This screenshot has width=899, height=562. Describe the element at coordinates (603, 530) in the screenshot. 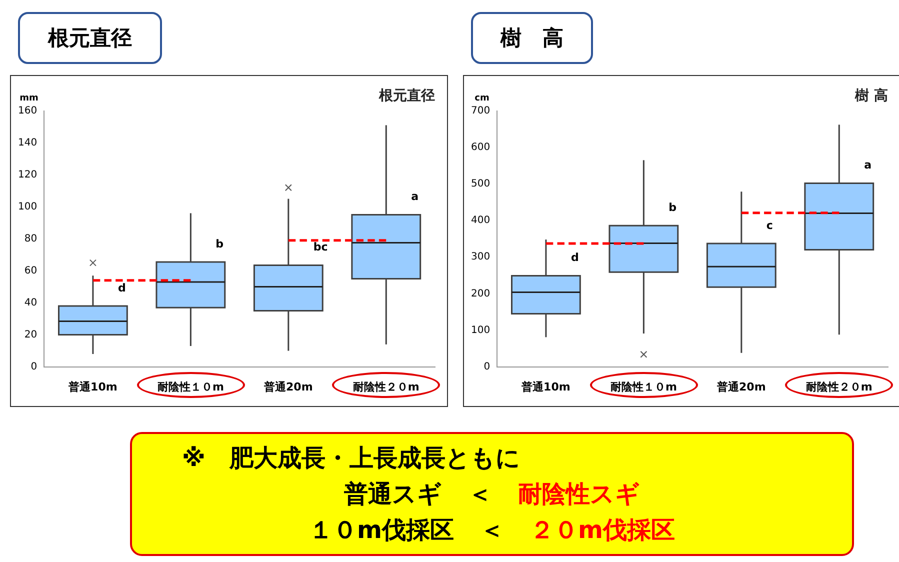

I see `text: ２０m伐採区` at that location.